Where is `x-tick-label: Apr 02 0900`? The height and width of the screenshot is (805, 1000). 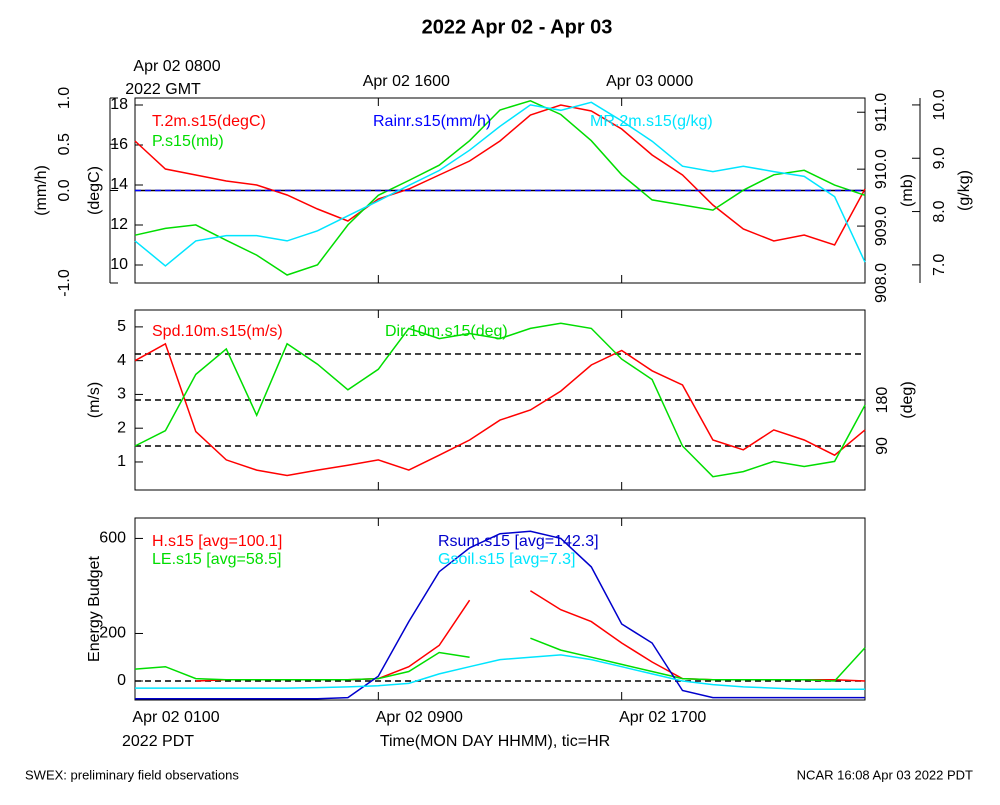 x-tick-label: Apr 02 0900 is located at coordinates (419, 717).